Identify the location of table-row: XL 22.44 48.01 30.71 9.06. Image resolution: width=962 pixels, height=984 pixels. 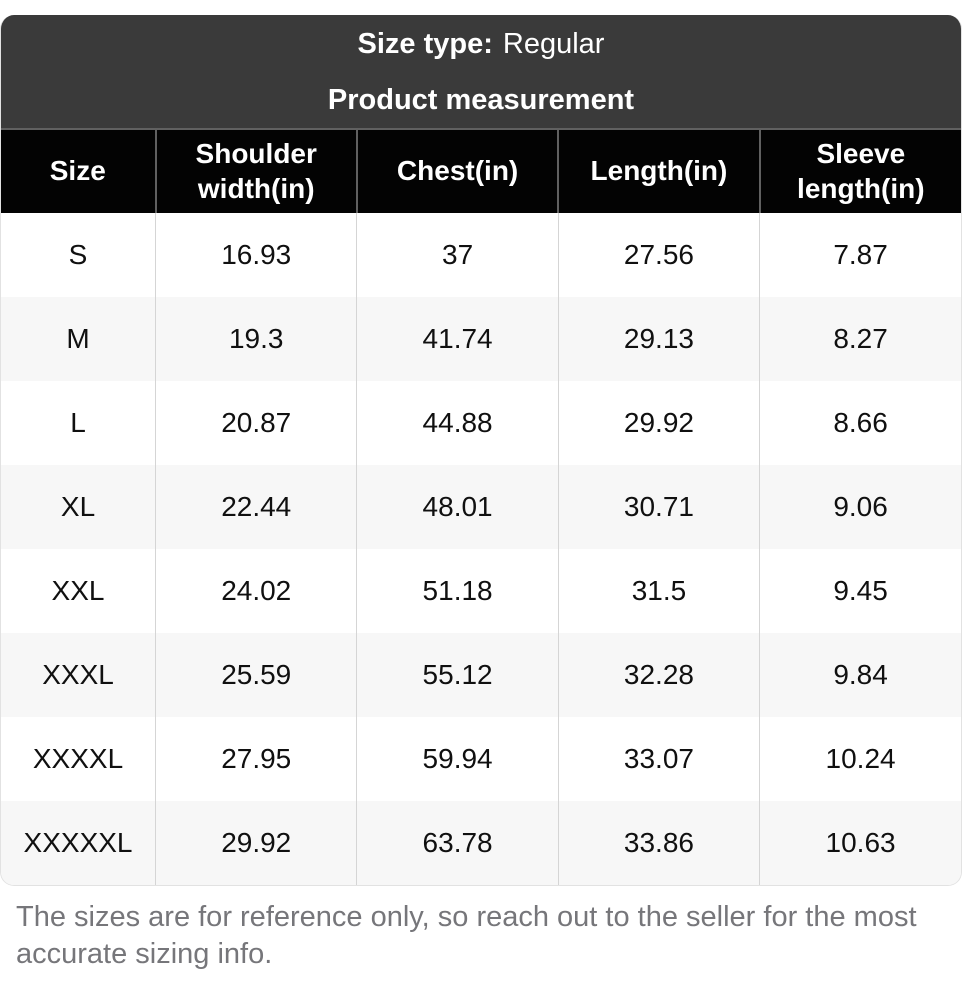
(481, 507).